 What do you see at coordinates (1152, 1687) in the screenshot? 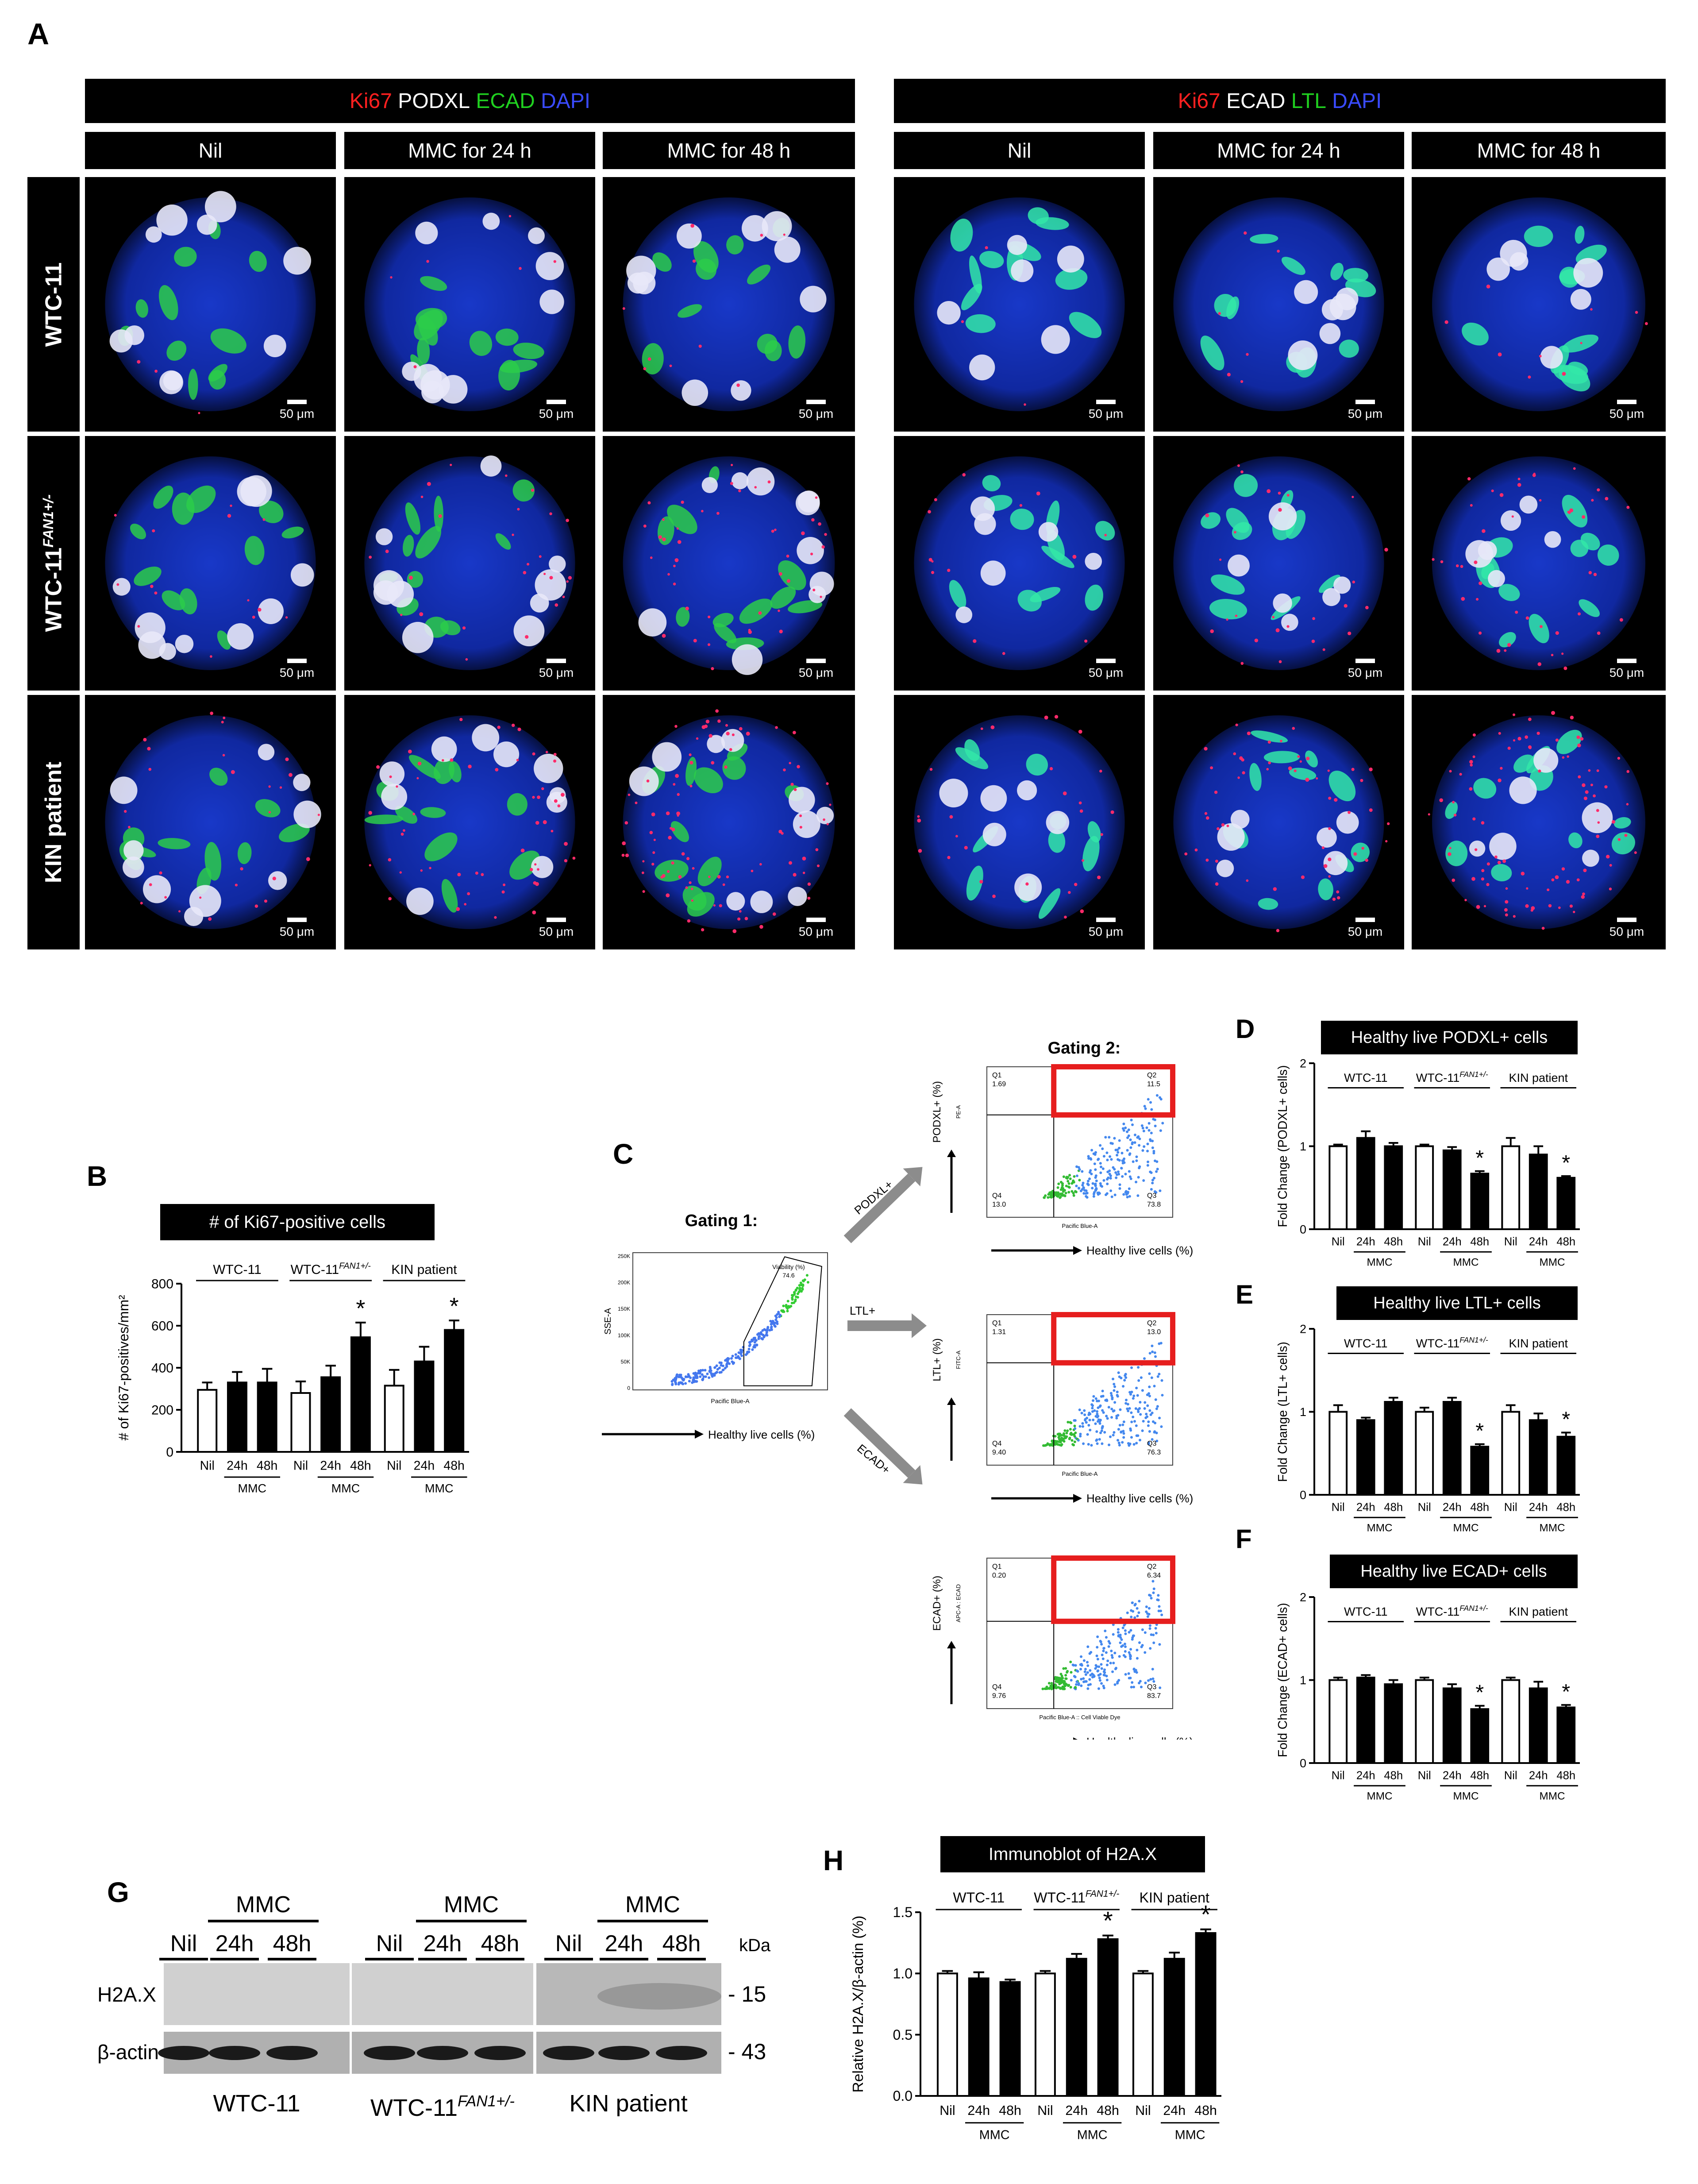
I see `q3-name: Q3` at bounding box center [1152, 1687].